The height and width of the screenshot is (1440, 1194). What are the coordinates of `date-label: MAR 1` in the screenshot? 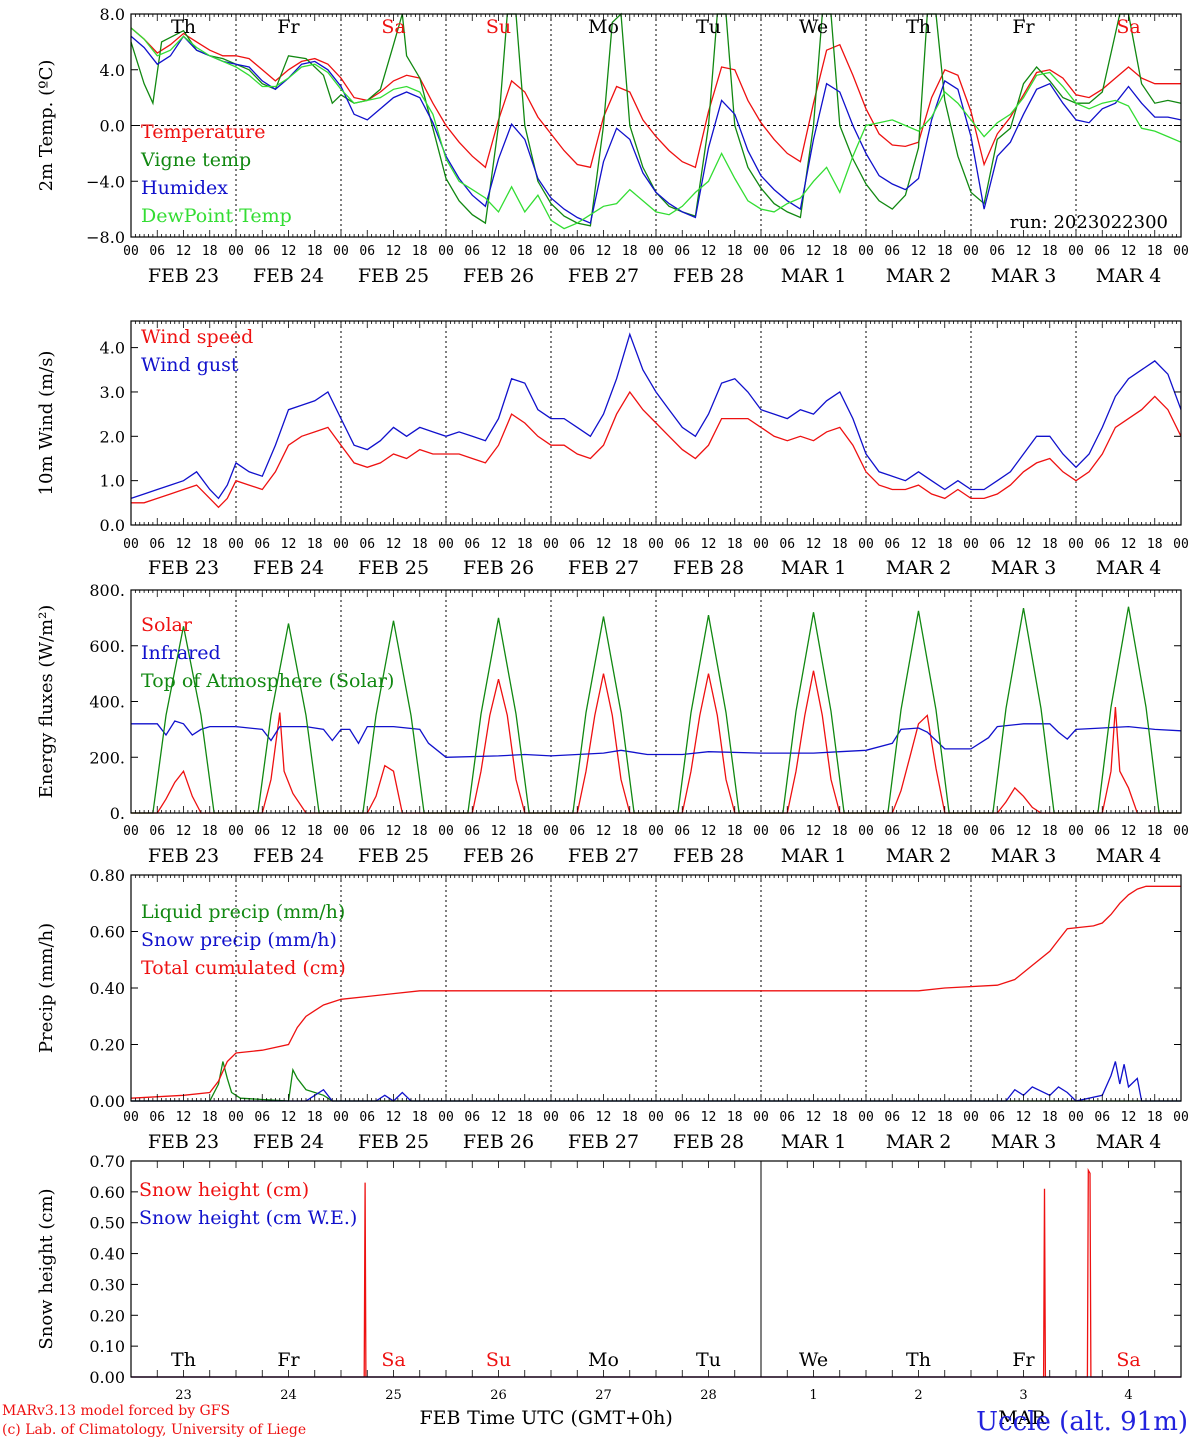 It's located at (814, 1142).